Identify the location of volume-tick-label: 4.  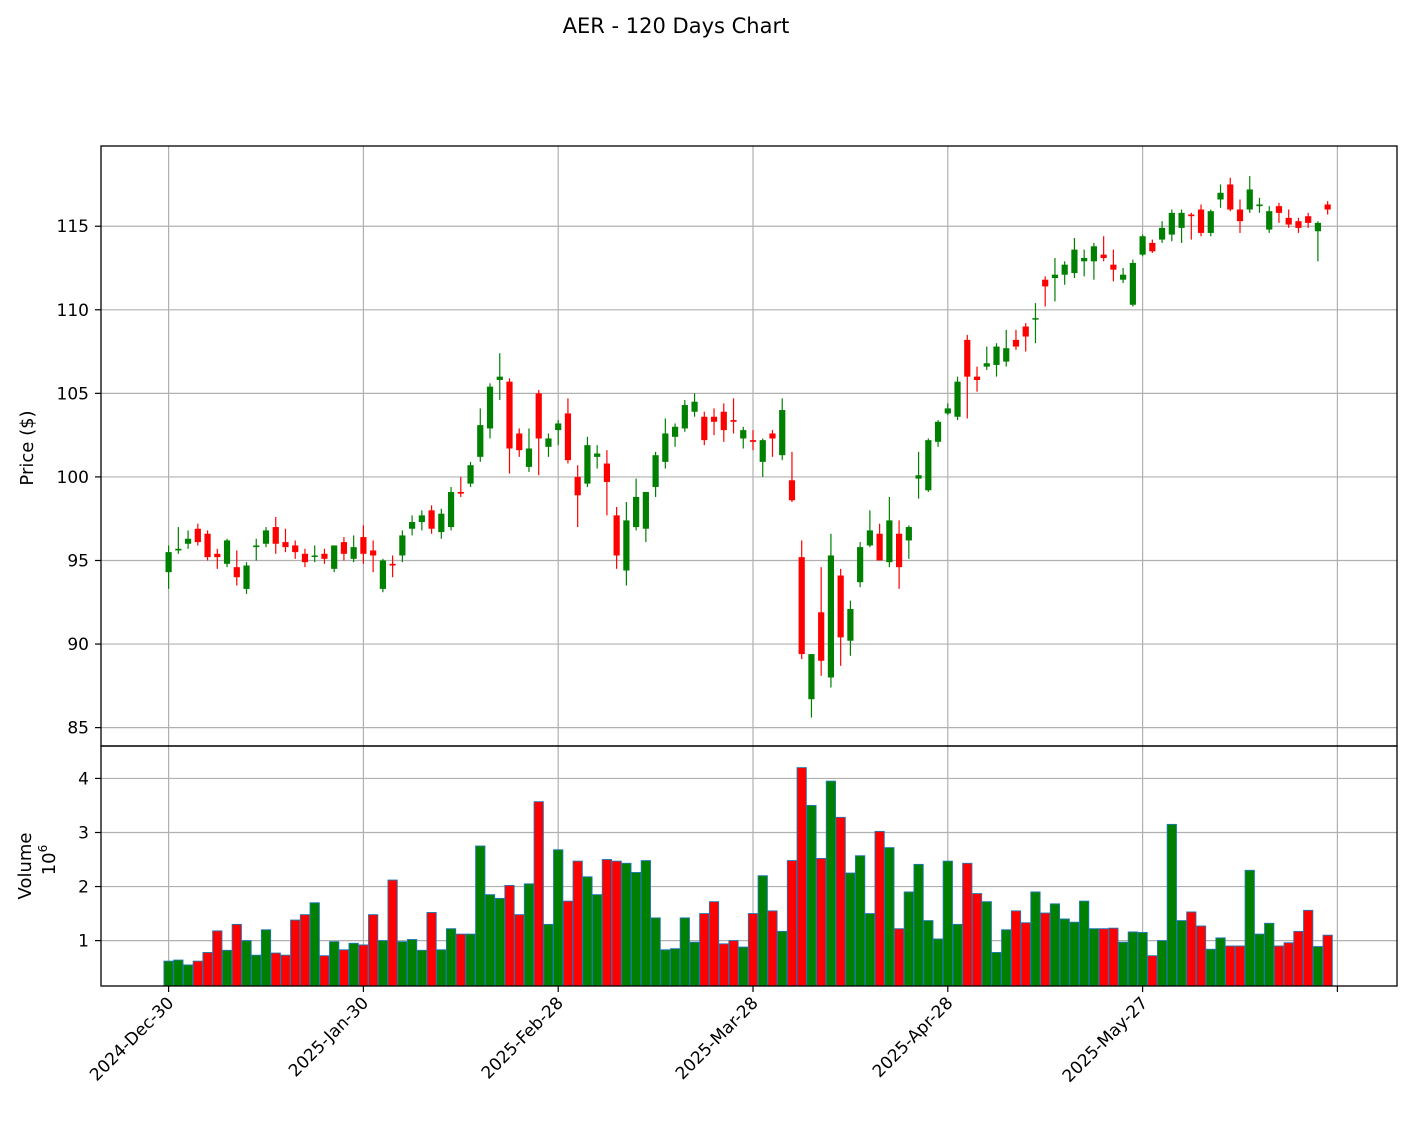
(83, 779).